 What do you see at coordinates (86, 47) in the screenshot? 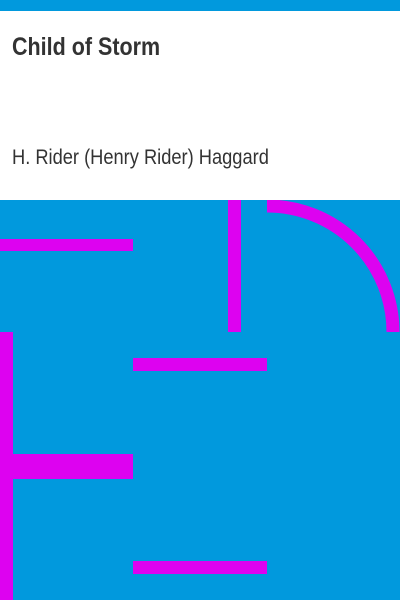
I see `book-title: Child of Storm` at bounding box center [86, 47].